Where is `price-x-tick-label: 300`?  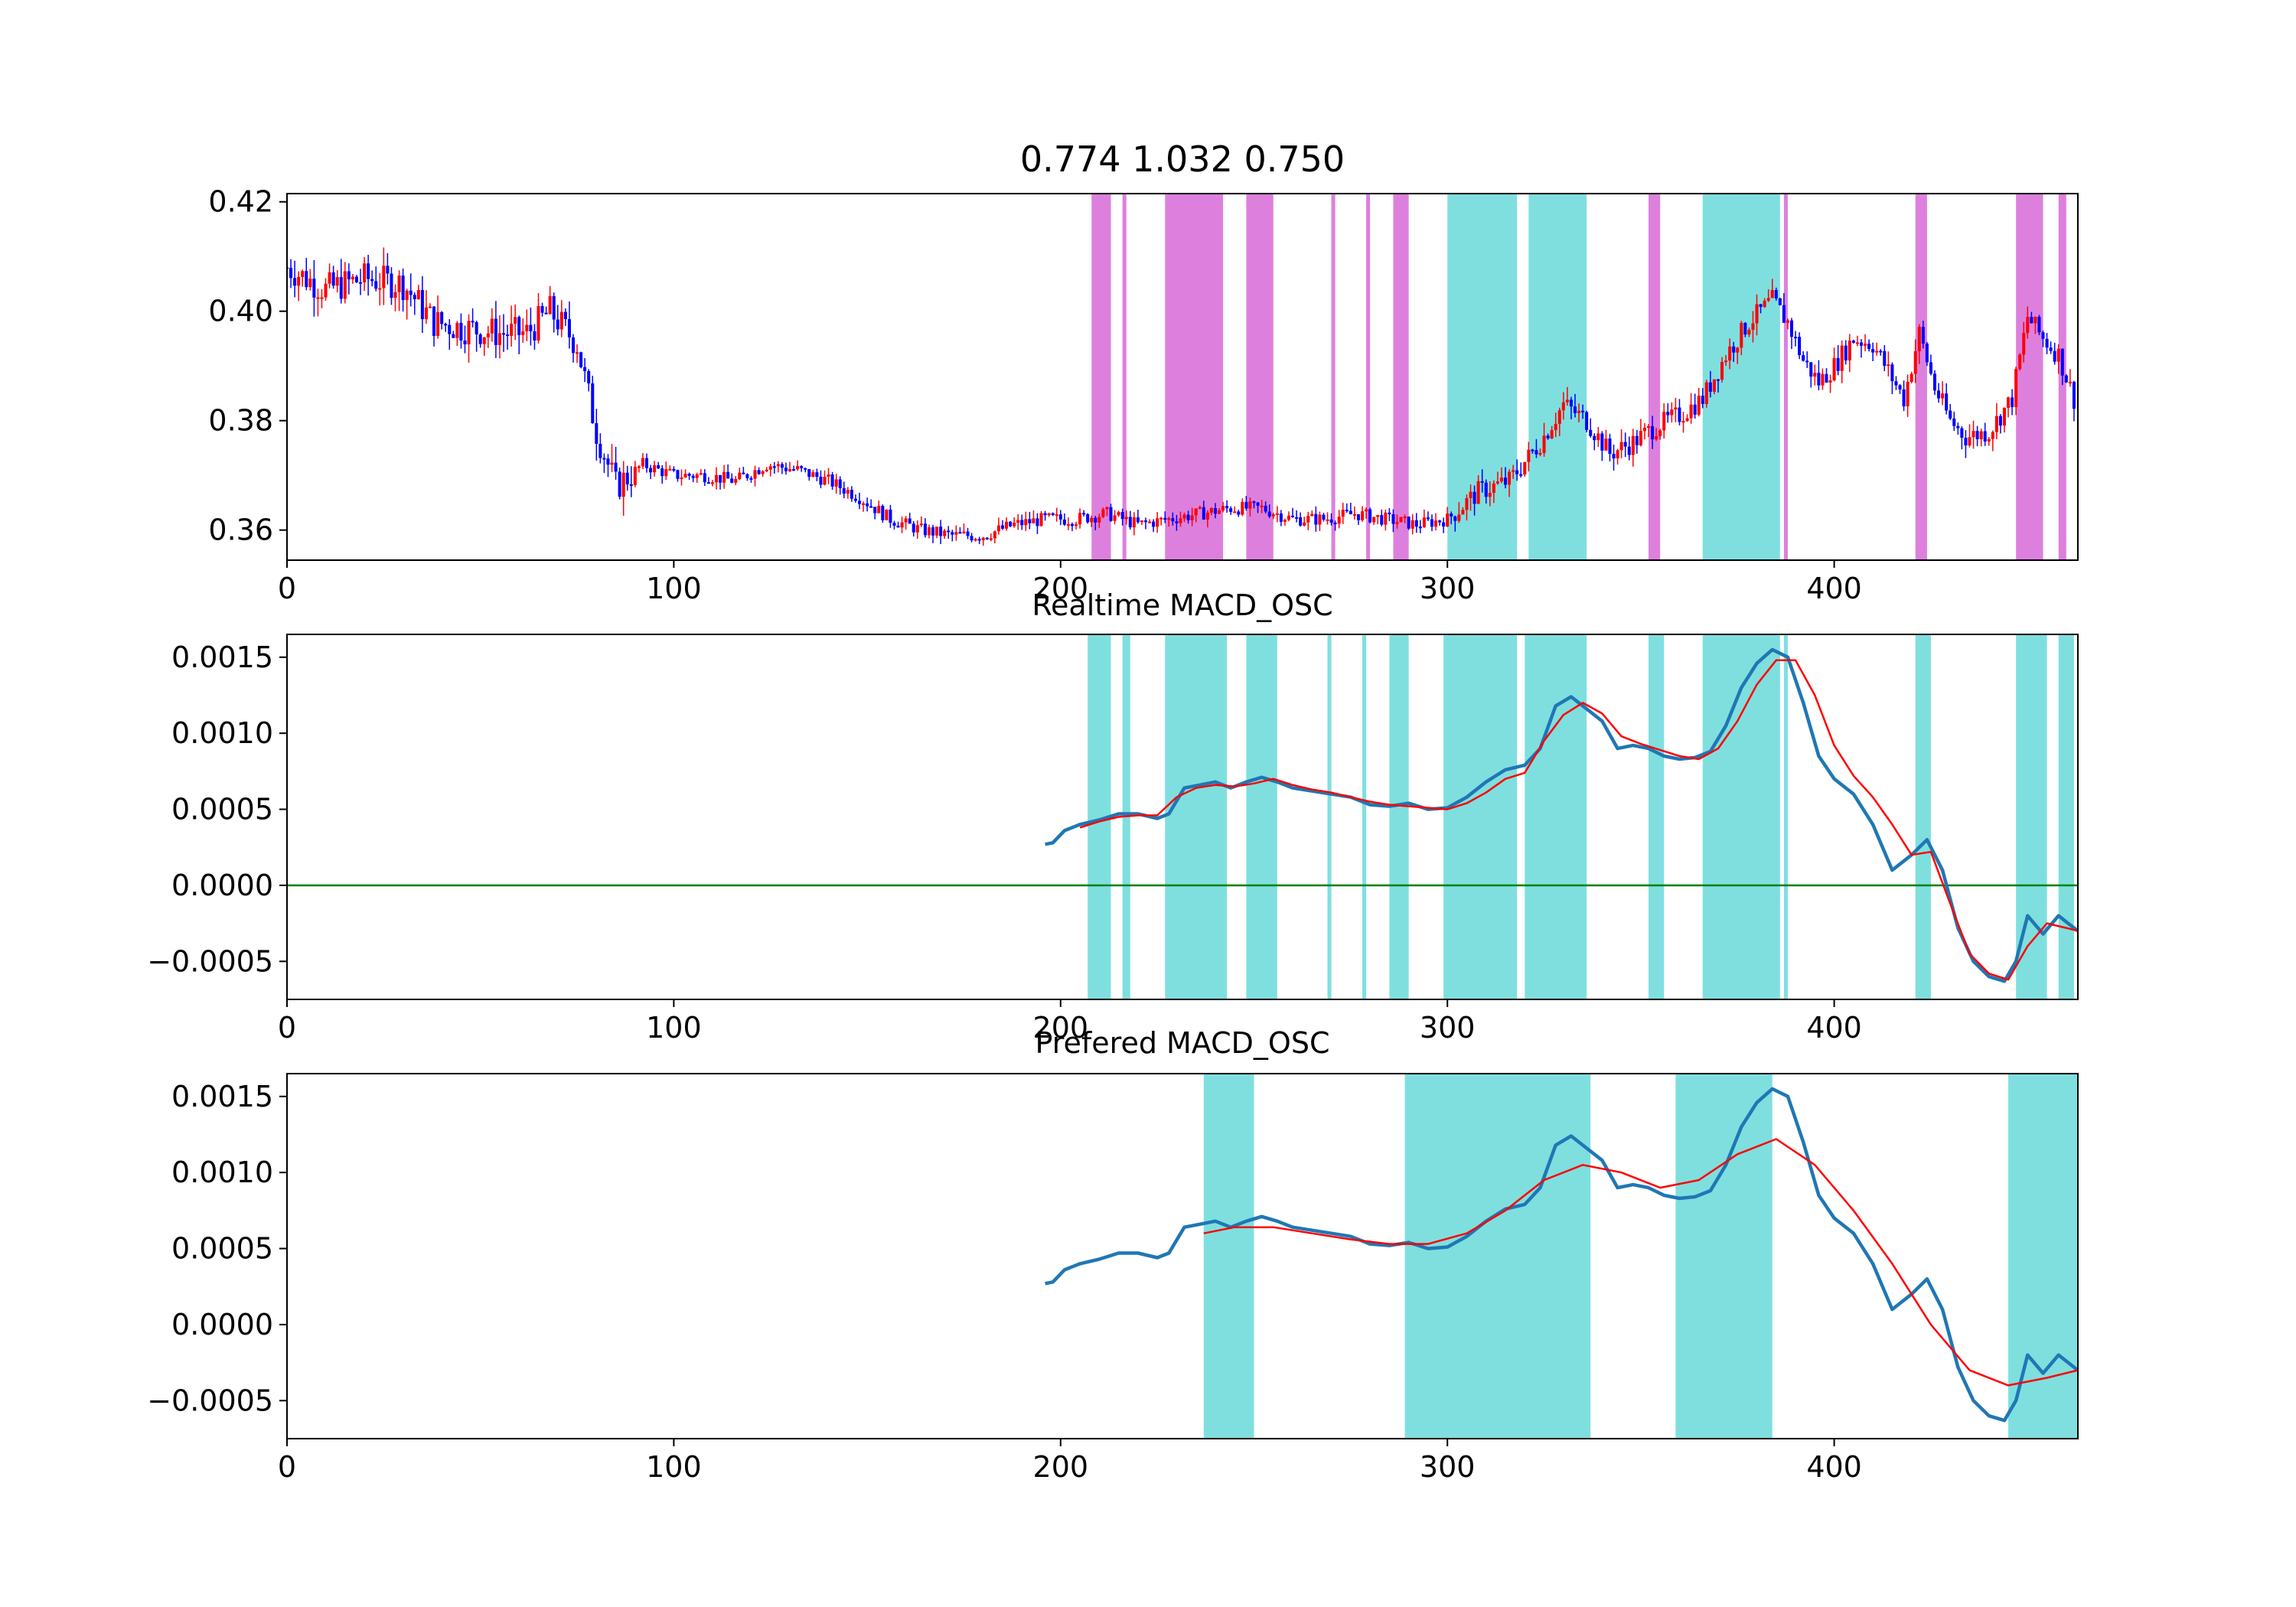
price-x-tick-label: 300 is located at coordinates (1448, 588).